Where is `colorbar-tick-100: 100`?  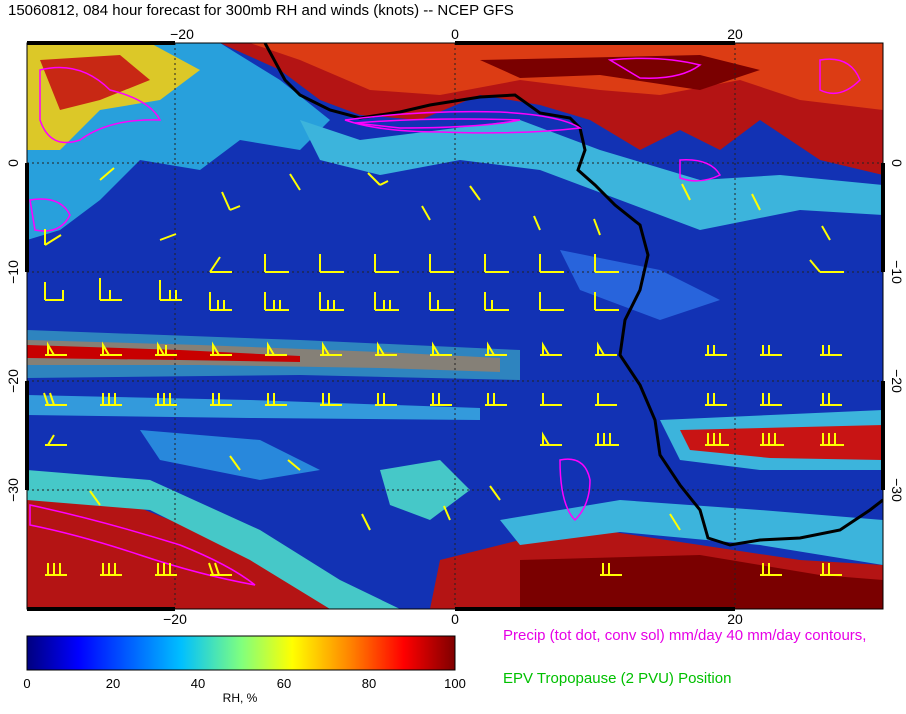
colorbar-tick-100: 100 is located at coordinates (455, 683).